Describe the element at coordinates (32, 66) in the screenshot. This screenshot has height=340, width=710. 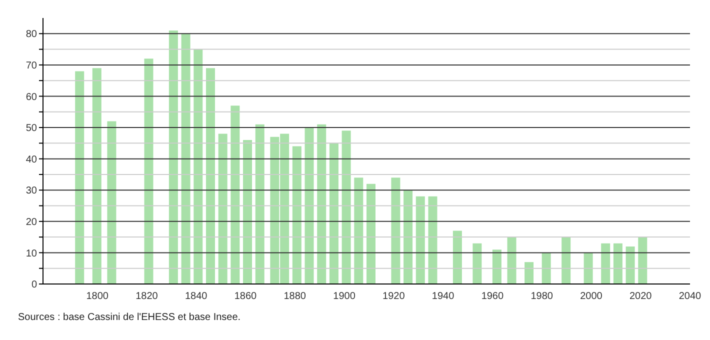
I see `y-tick-label: 70` at that location.